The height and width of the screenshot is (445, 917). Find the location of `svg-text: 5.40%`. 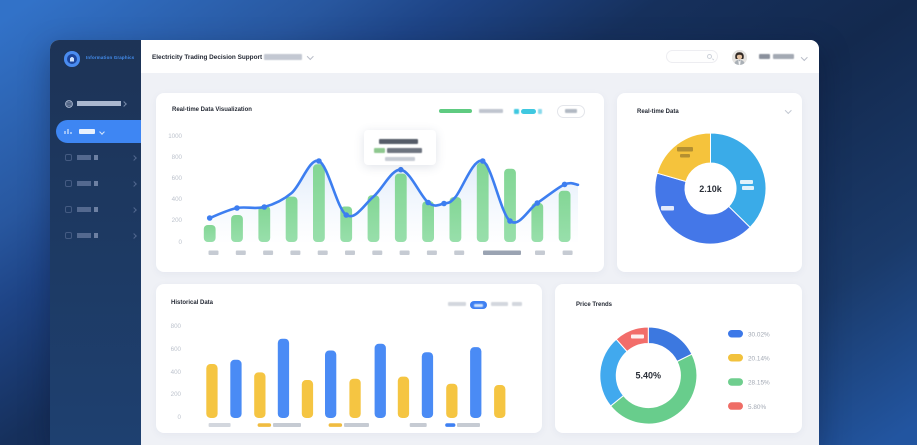

svg-text: 5.40% is located at coordinates (649, 376).